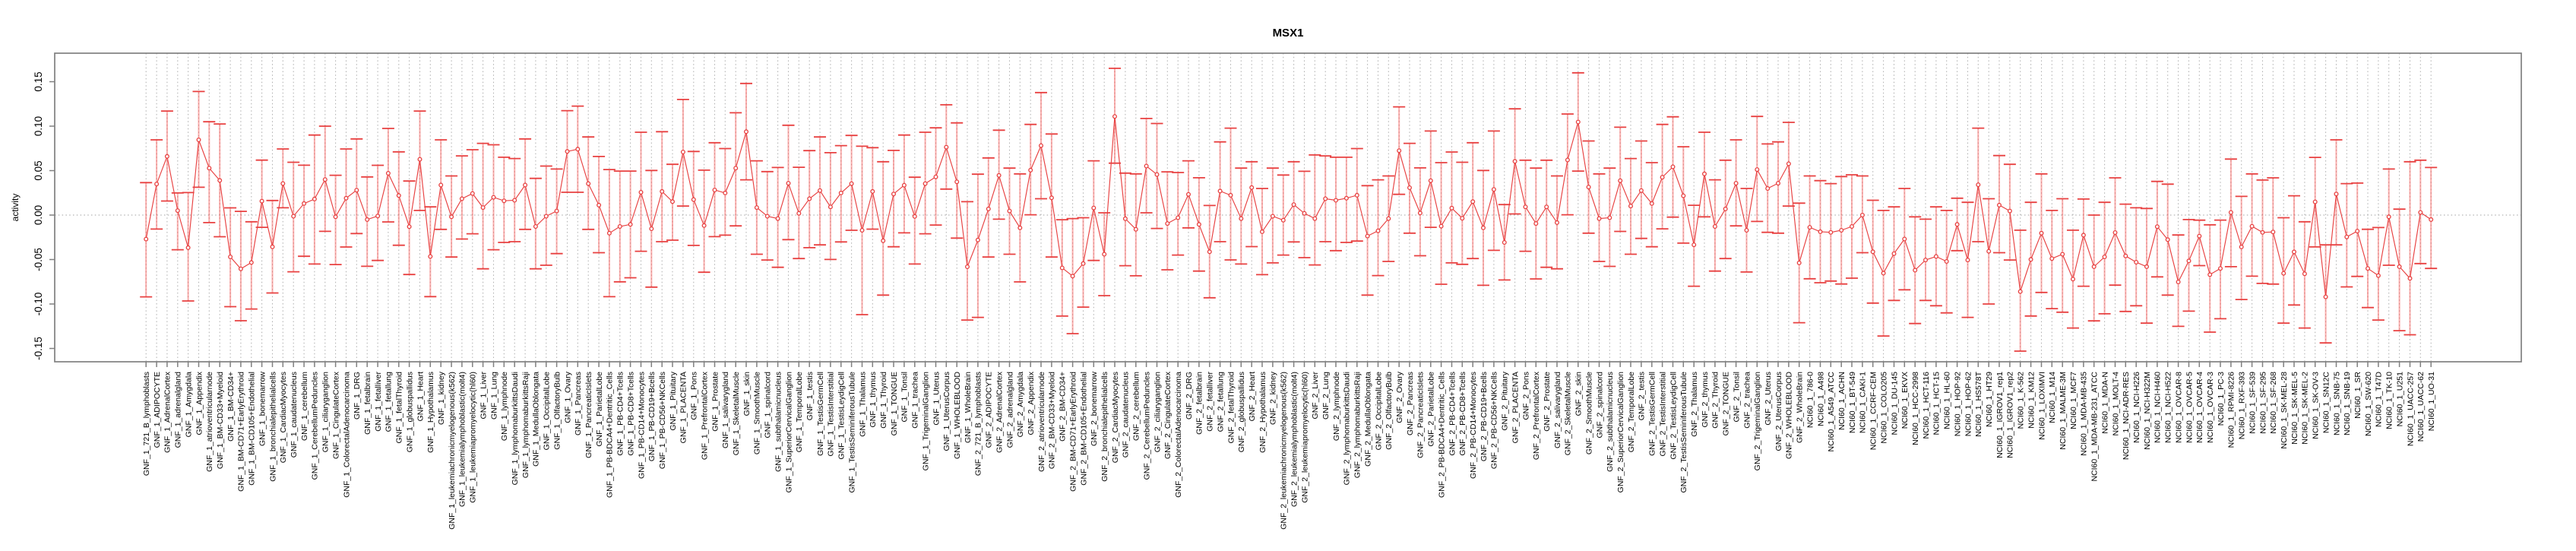 This screenshot has width=2576, height=551. What do you see at coordinates (209, 422) in the screenshot?
I see `svg-text: GNF_1_atrioventricularnode` at bounding box center [209, 422].